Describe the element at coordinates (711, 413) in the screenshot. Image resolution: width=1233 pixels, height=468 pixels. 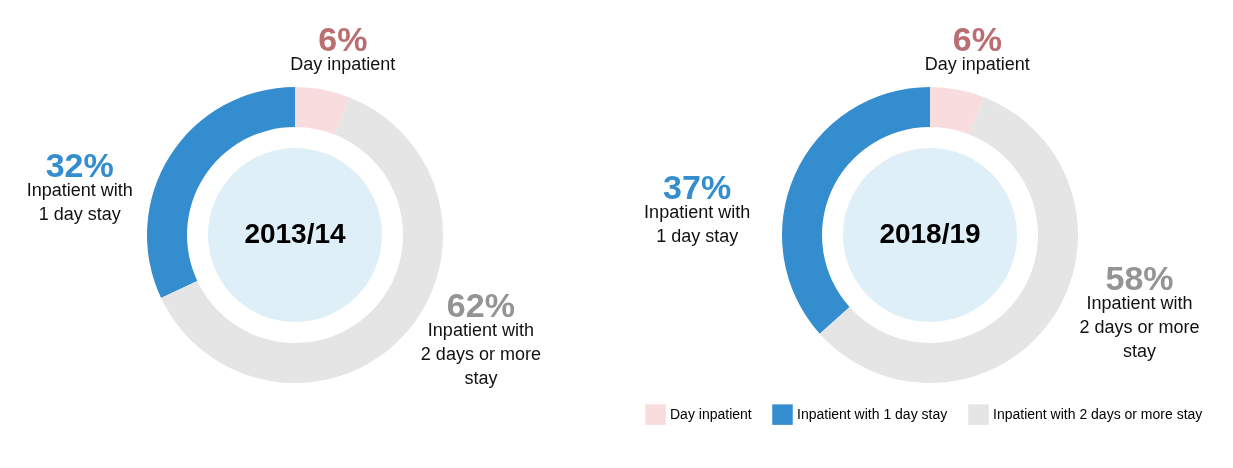
I see `legend-label: Day inpatient` at that location.